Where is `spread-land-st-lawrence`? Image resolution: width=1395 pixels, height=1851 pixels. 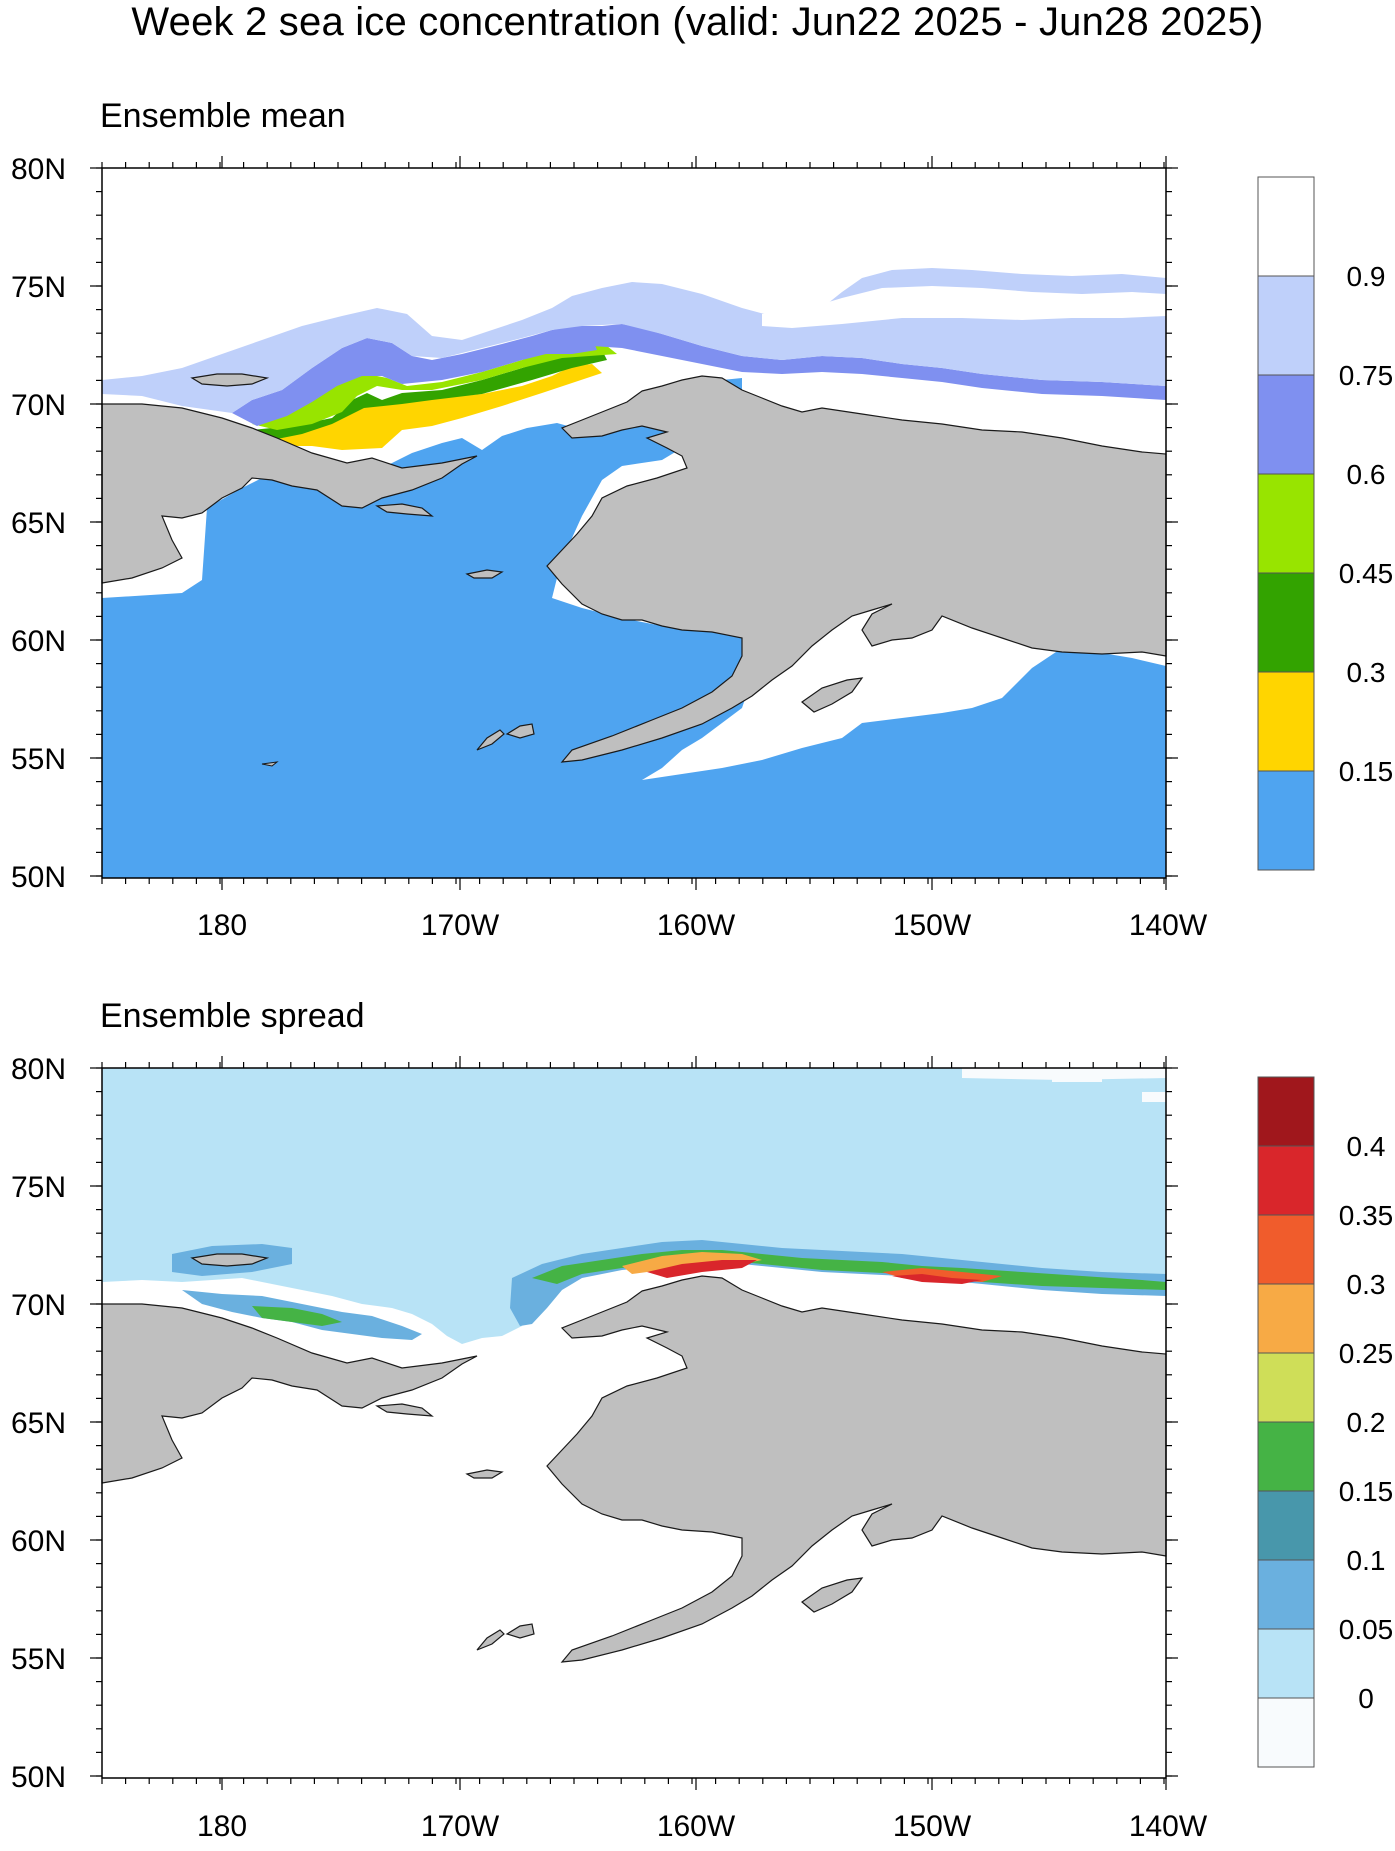
spread-land-st-lawrence is located at coordinates (404, 1410).